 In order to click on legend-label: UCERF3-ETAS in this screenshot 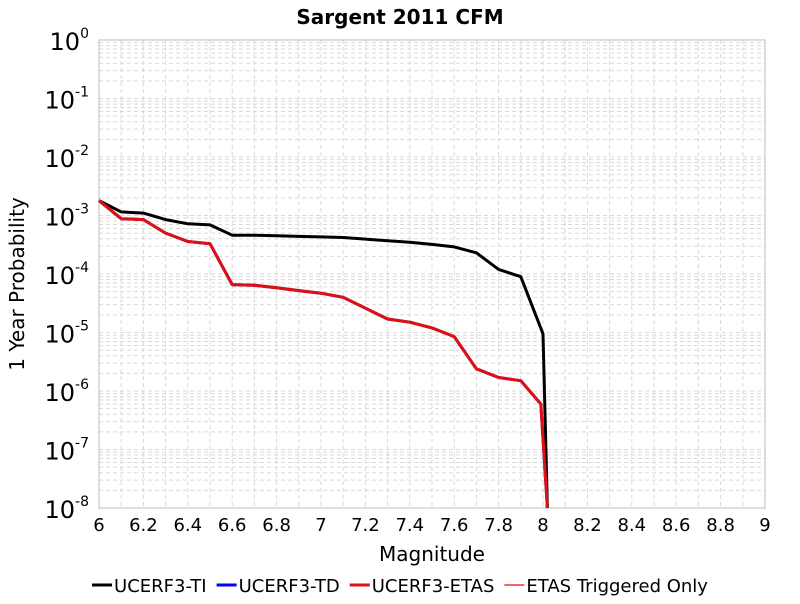, I will do `click(433, 586)`.